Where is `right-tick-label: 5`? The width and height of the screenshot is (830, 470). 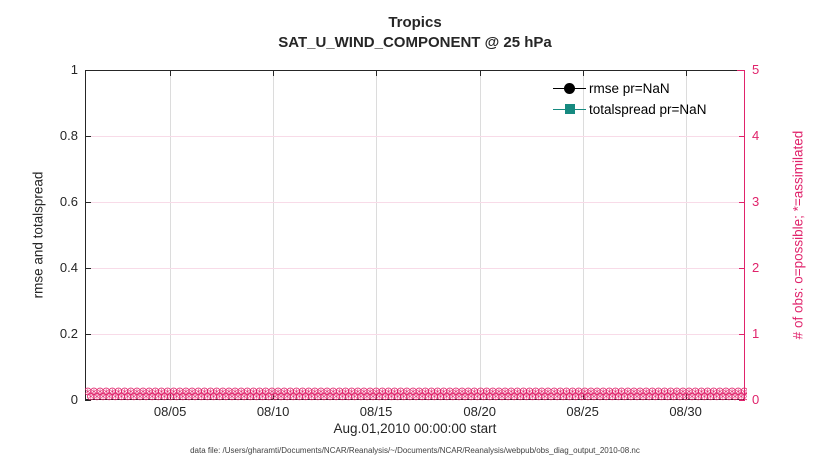
right-tick-label: 5 is located at coordinates (756, 69).